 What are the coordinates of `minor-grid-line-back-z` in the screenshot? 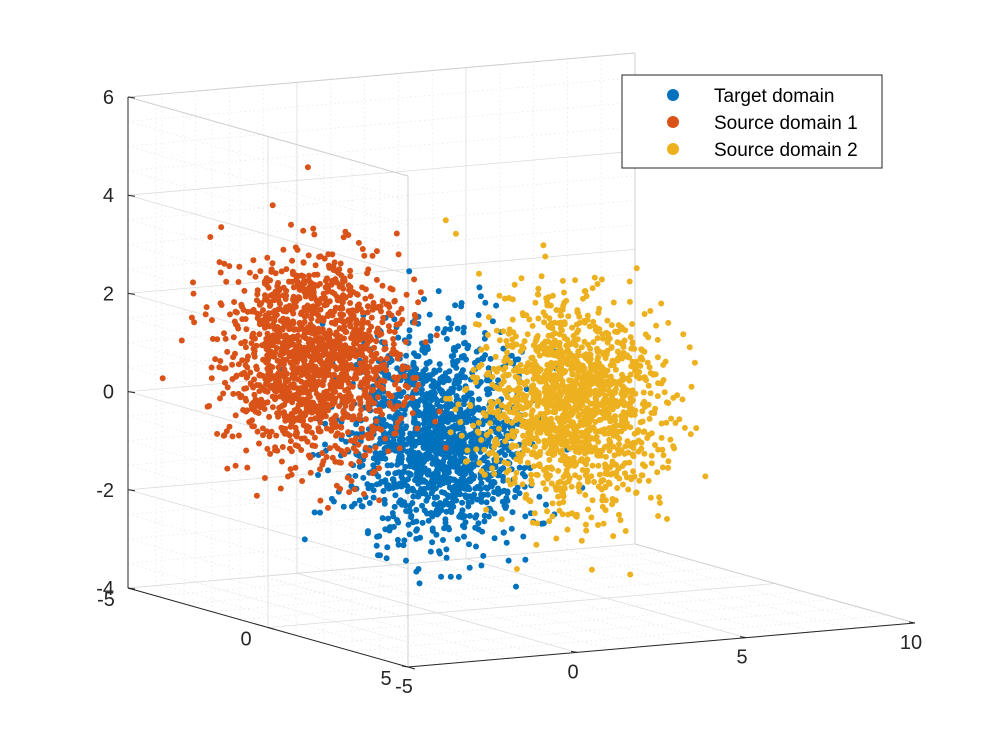 It's located at (381, 149).